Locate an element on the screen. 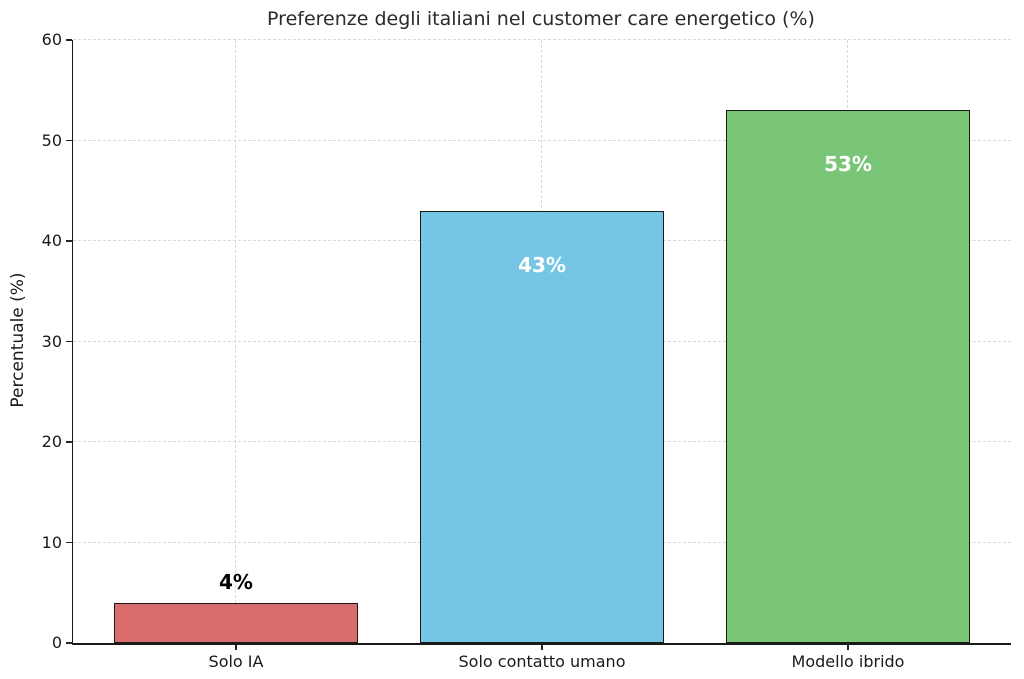 Image resolution: width=1024 pixels, height=679 pixels. y-tick-label: 0 is located at coordinates (56, 642).